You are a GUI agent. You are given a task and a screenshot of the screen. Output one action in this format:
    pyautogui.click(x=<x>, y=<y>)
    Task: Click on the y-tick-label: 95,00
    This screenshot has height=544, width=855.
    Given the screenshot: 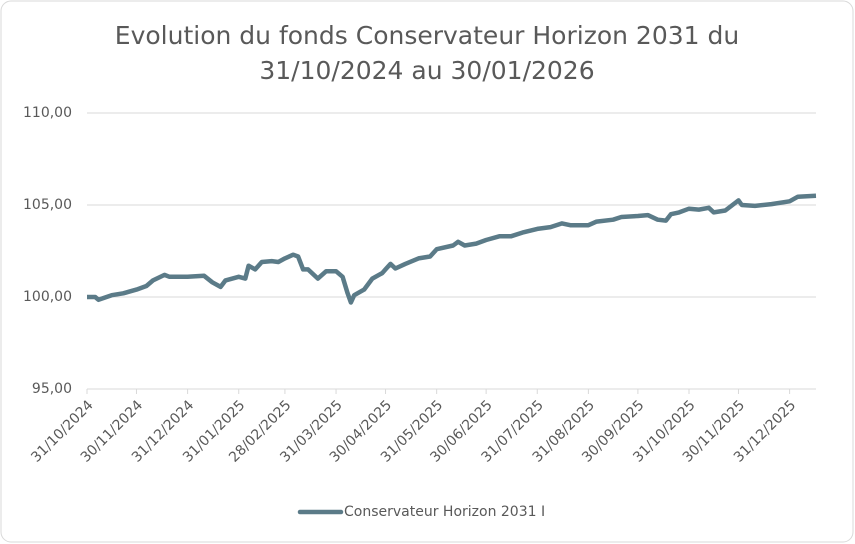 What is the action you would take?
    pyautogui.click(x=52, y=389)
    